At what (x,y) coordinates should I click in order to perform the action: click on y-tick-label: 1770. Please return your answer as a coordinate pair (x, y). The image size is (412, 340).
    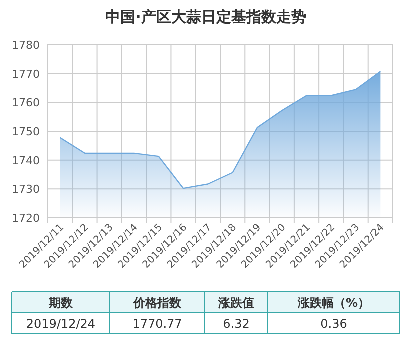
    Looking at the image, I should click on (26, 74).